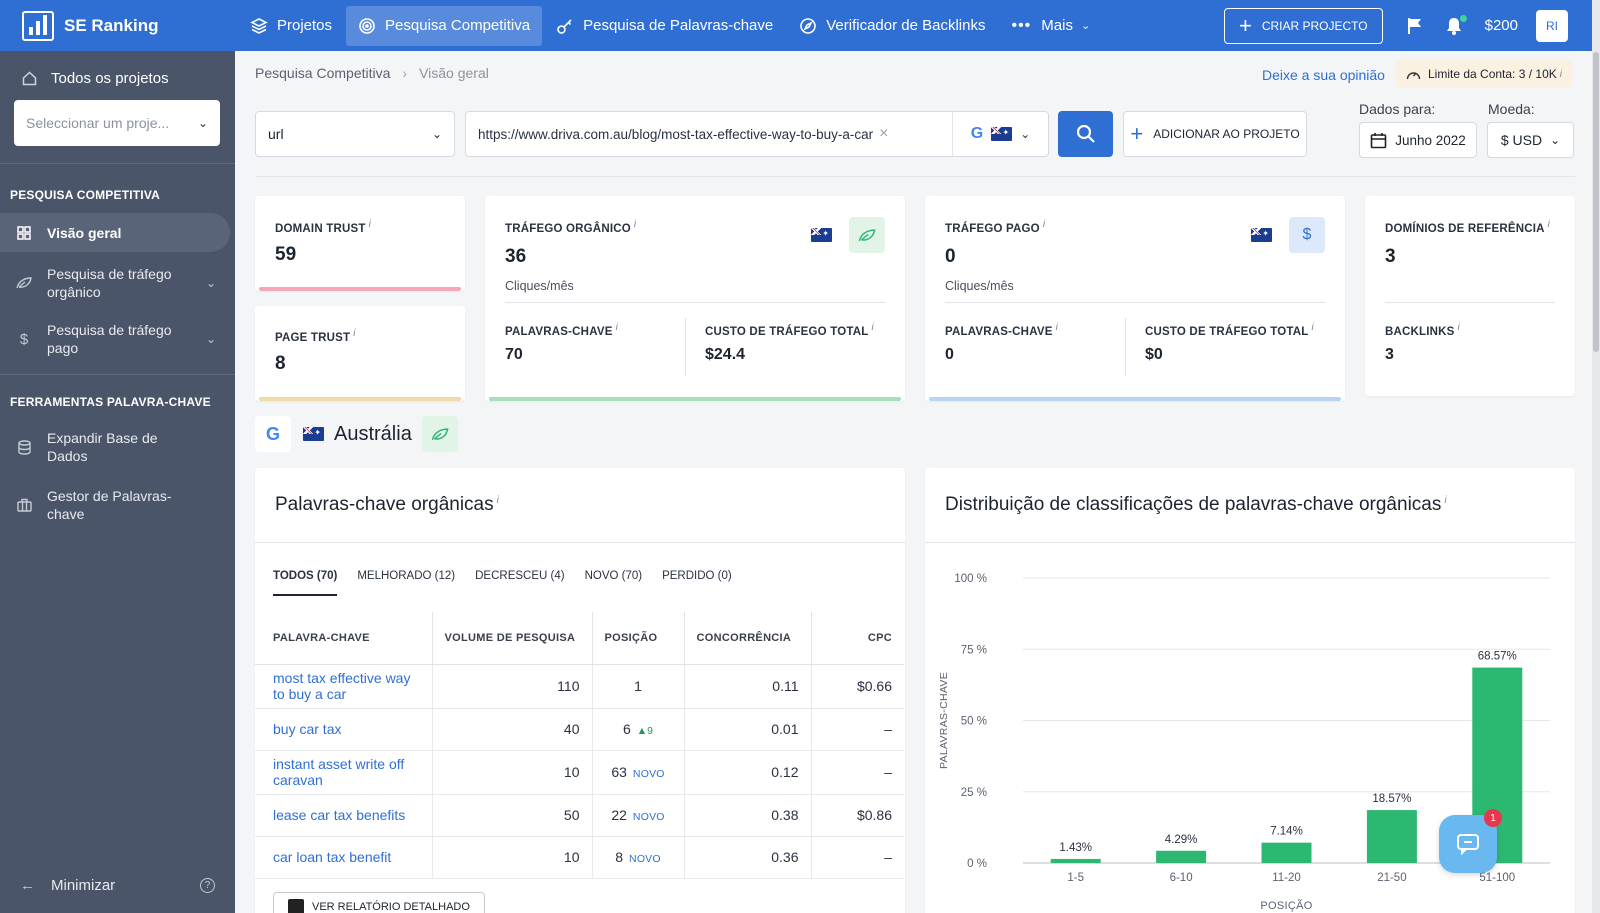  Describe the element at coordinates (725, 354) in the screenshot. I see `organic-cost-value: $24.4` at that location.